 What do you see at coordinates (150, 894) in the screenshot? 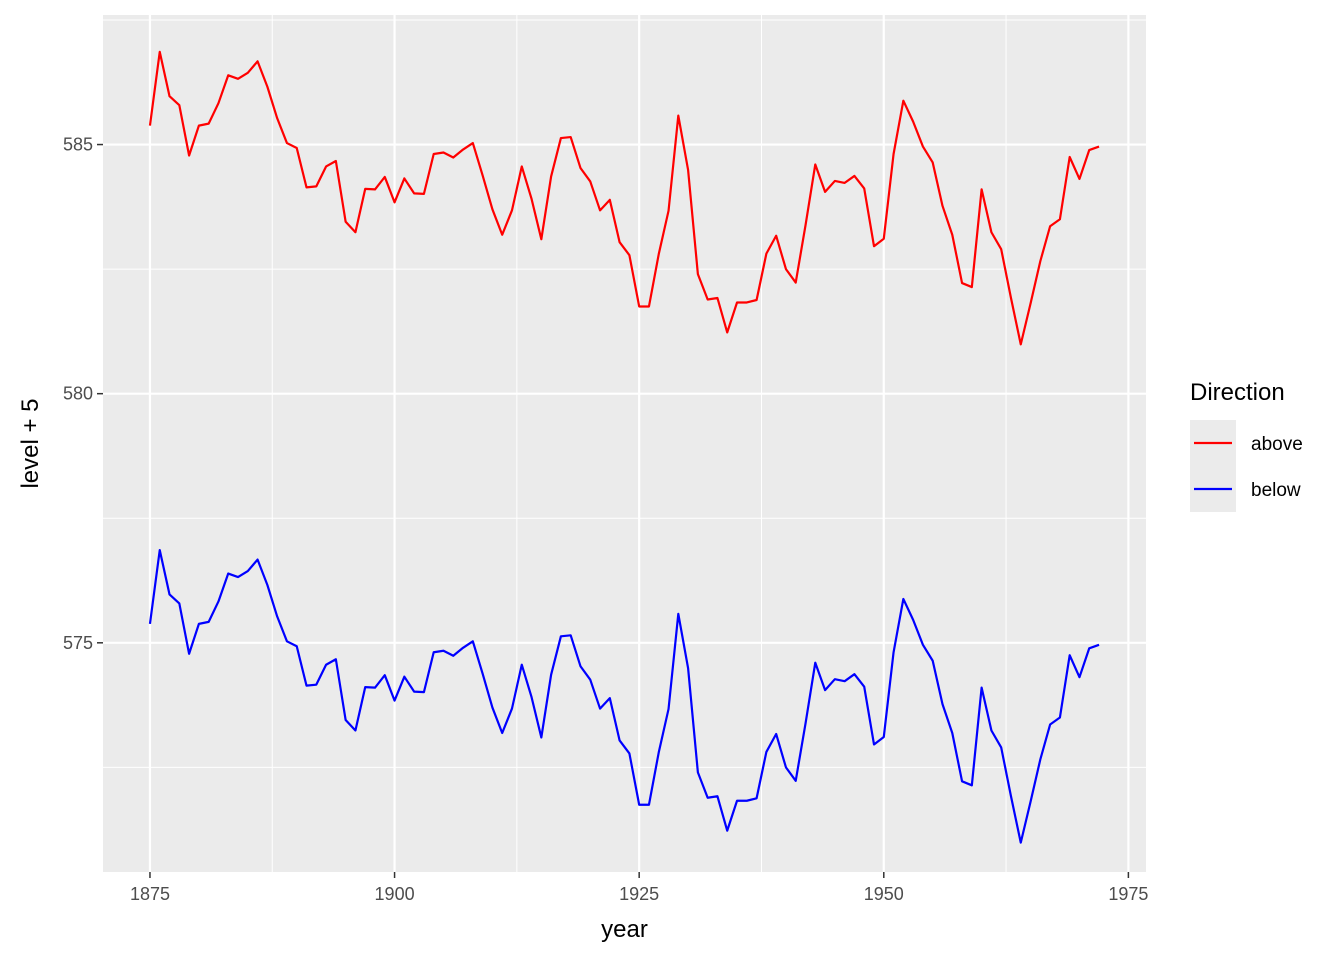
I see `x-tick-label: 1875` at bounding box center [150, 894].